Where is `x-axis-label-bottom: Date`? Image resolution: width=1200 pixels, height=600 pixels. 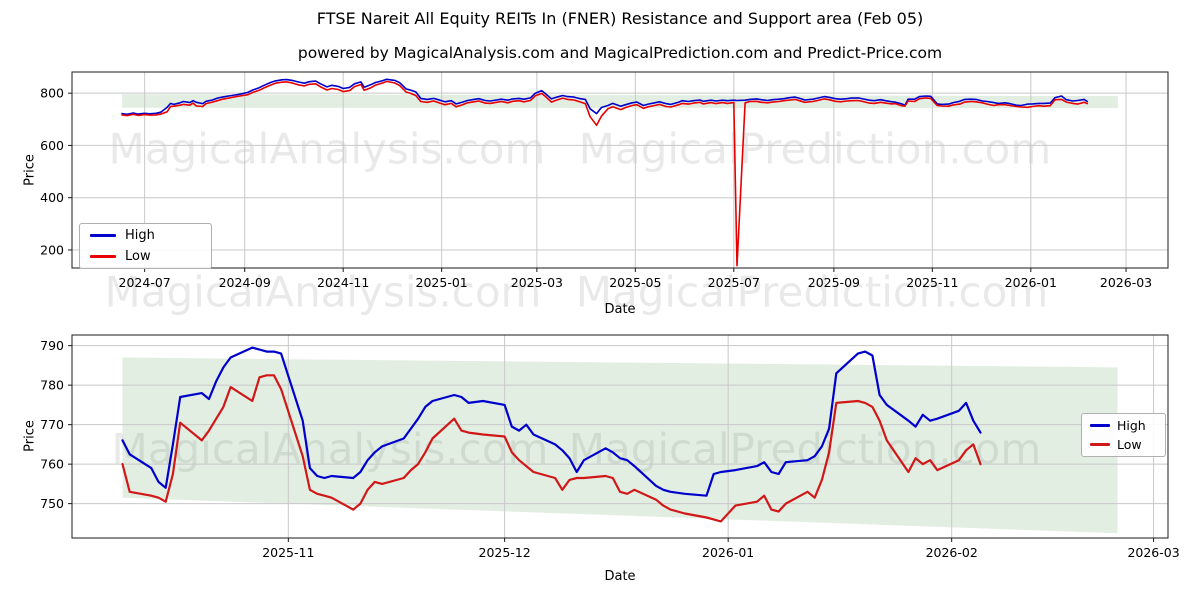
x-axis-label-bottom: Date is located at coordinates (620, 576).